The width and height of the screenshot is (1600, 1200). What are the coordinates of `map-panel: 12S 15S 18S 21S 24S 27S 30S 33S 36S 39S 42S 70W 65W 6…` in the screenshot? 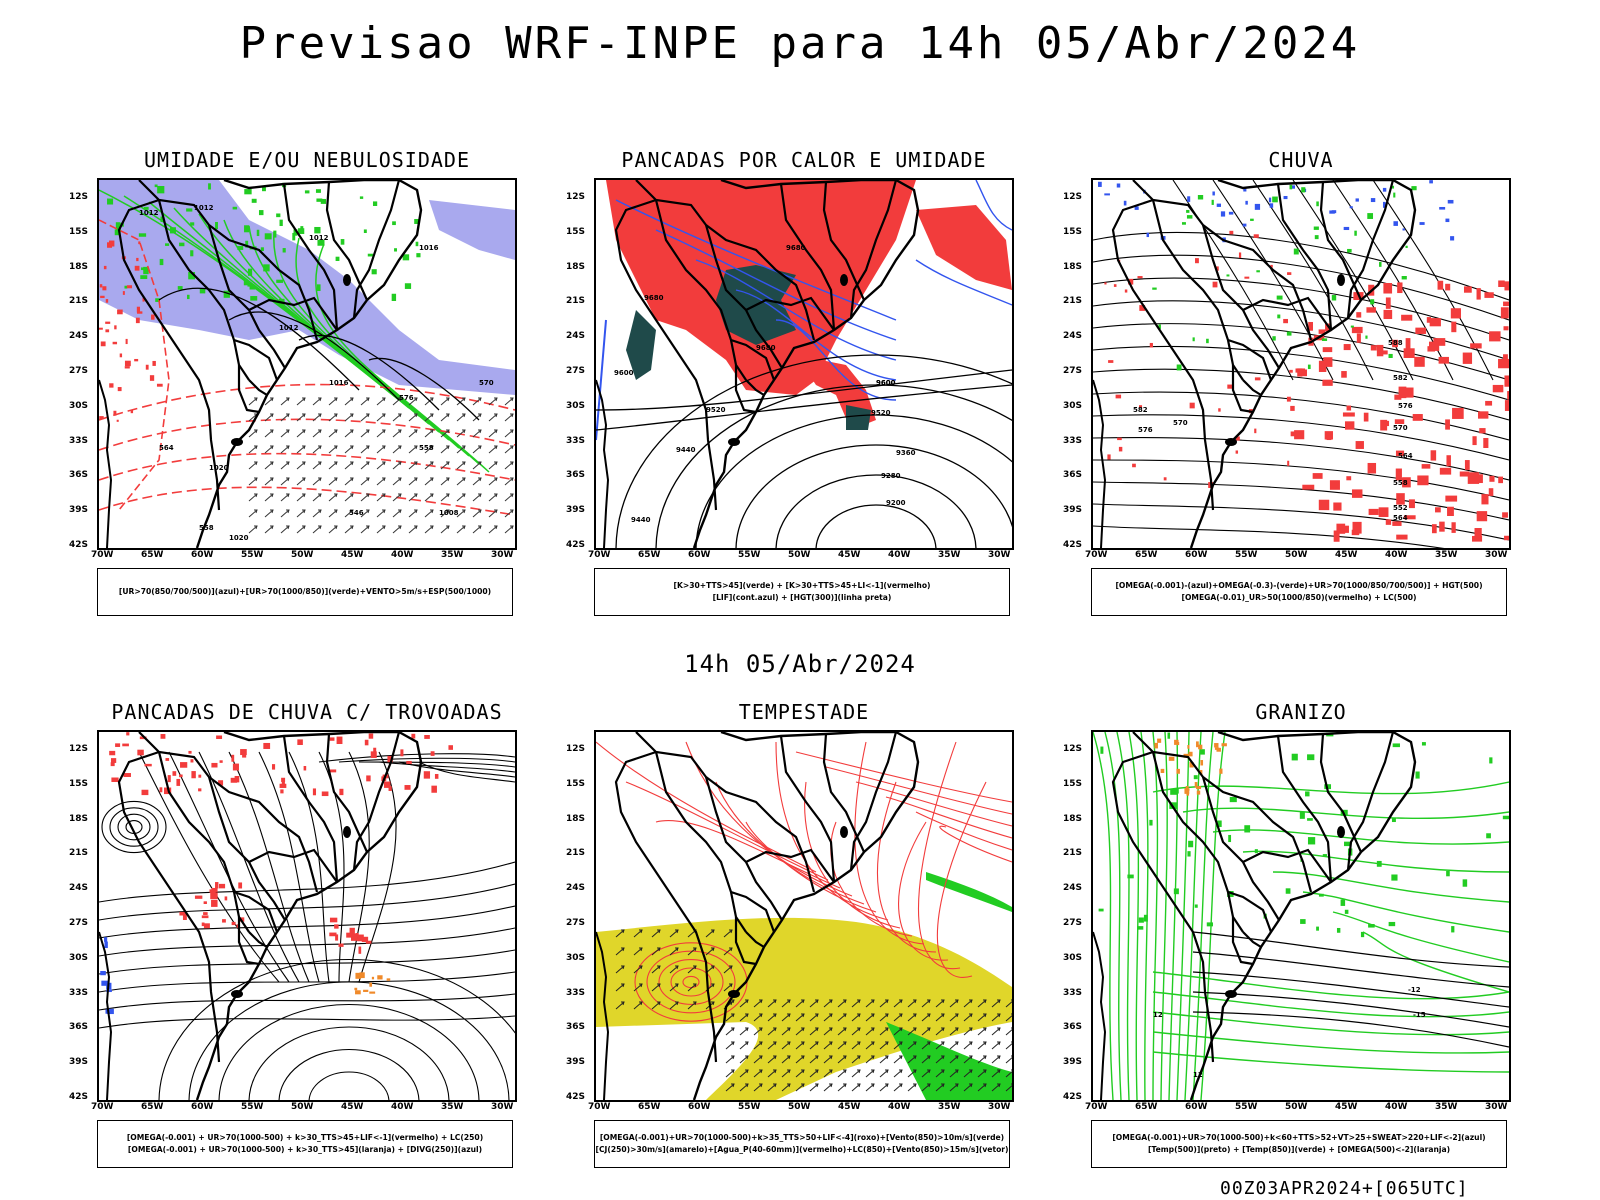 It's located at (293, 921).